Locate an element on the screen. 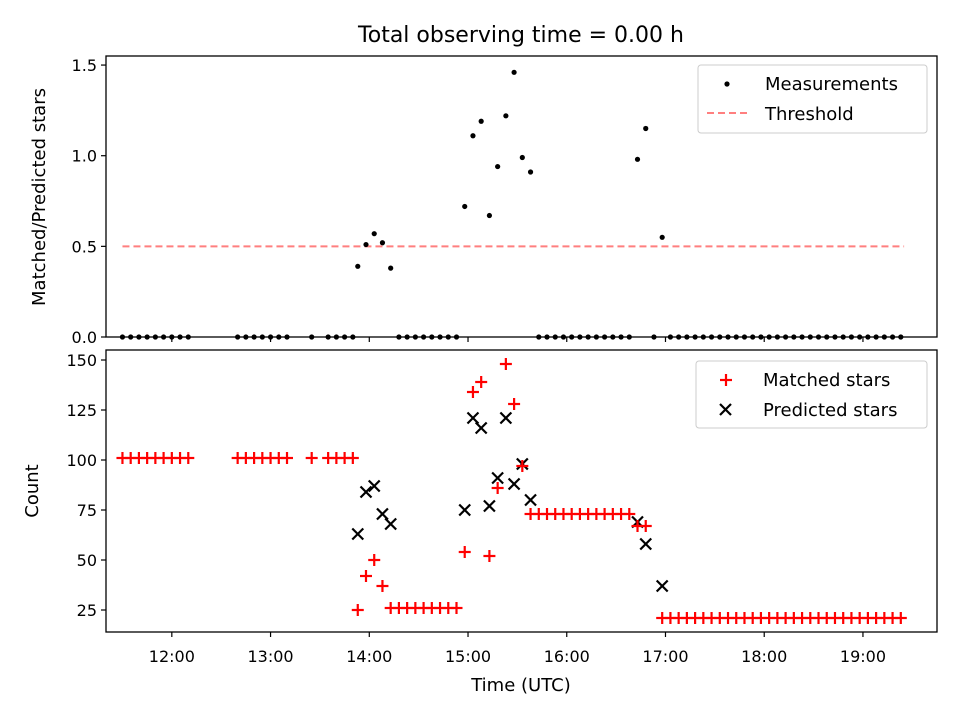 Image resolution: width=960 pixels, height=720 pixels. bottom-y-tick-label: 100 is located at coordinates (81, 460).